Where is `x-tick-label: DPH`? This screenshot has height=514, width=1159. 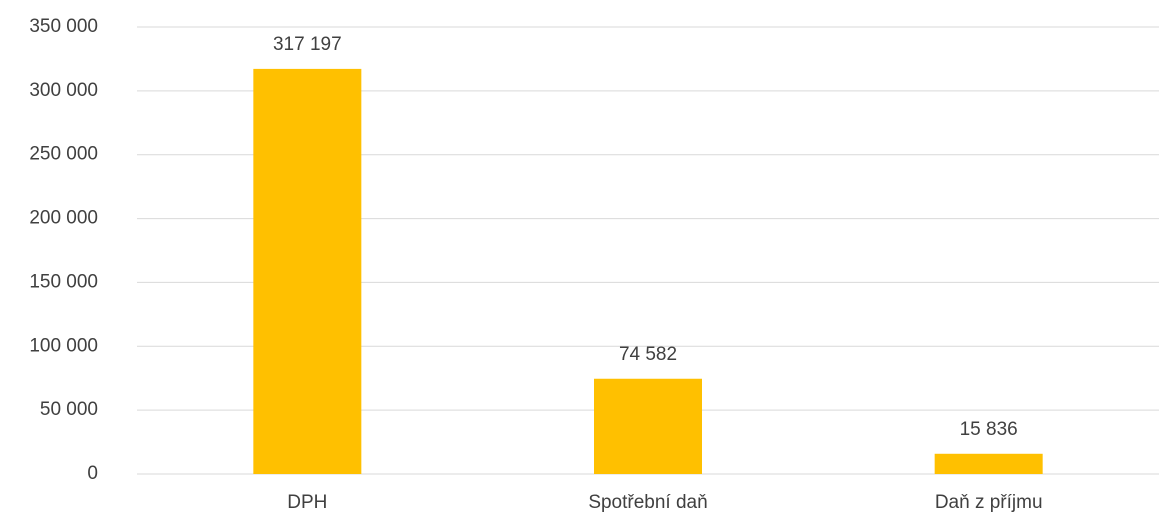
x-tick-label: DPH is located at coordinates (307, 502).